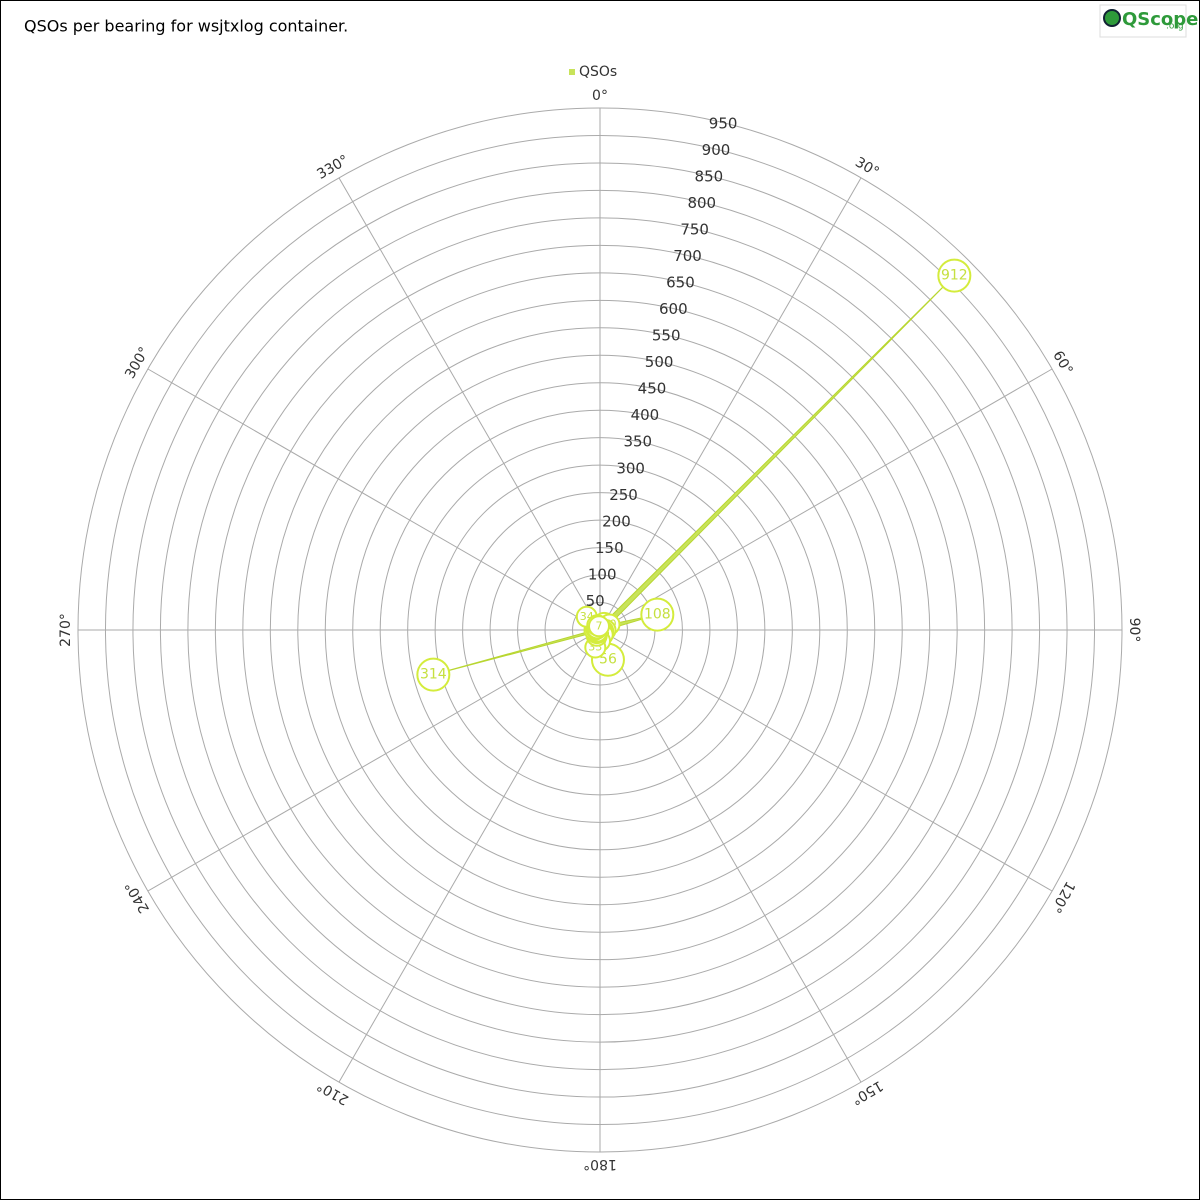  I want to click on r-tick-label: 450, so click(652, 389).